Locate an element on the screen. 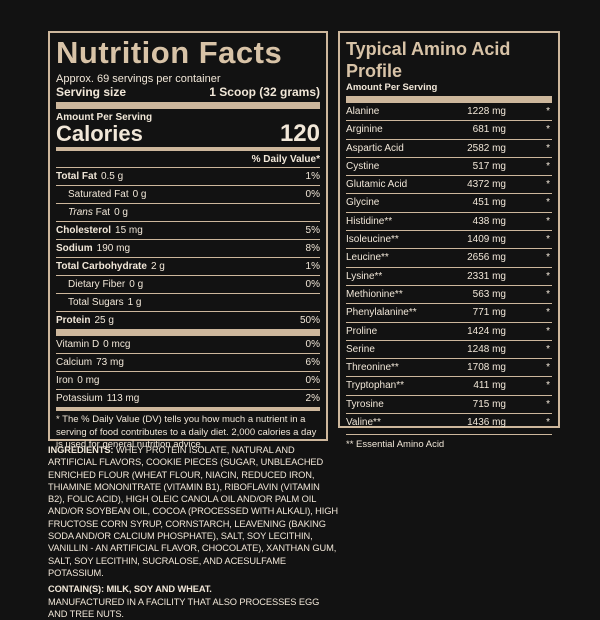 This screenshot has height=620, width=600. calories-value: 120 is located at coordinates (299, 133).